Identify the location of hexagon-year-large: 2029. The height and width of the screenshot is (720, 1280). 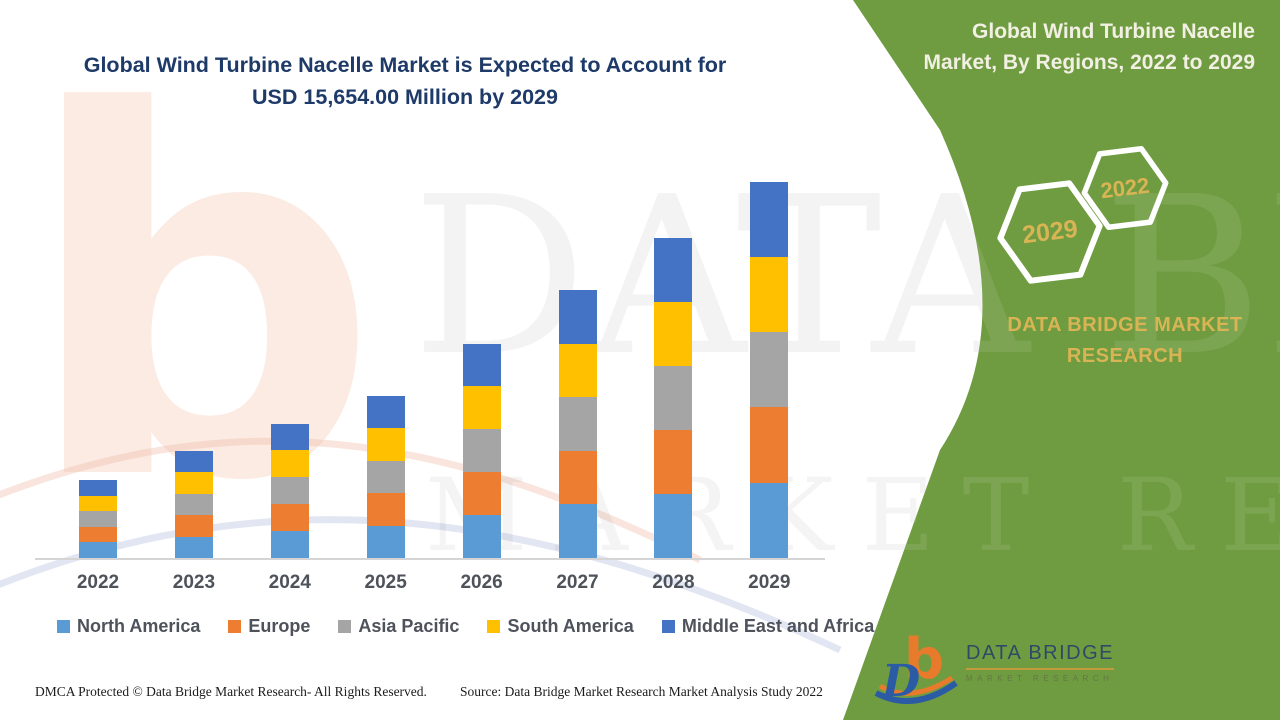
(1050, 232).